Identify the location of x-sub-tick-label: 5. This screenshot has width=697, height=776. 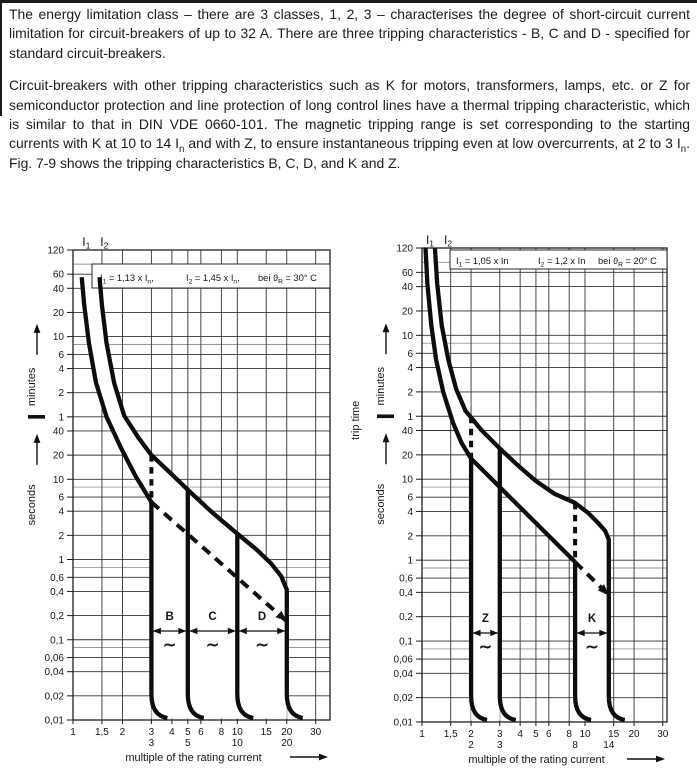
(188, 743).